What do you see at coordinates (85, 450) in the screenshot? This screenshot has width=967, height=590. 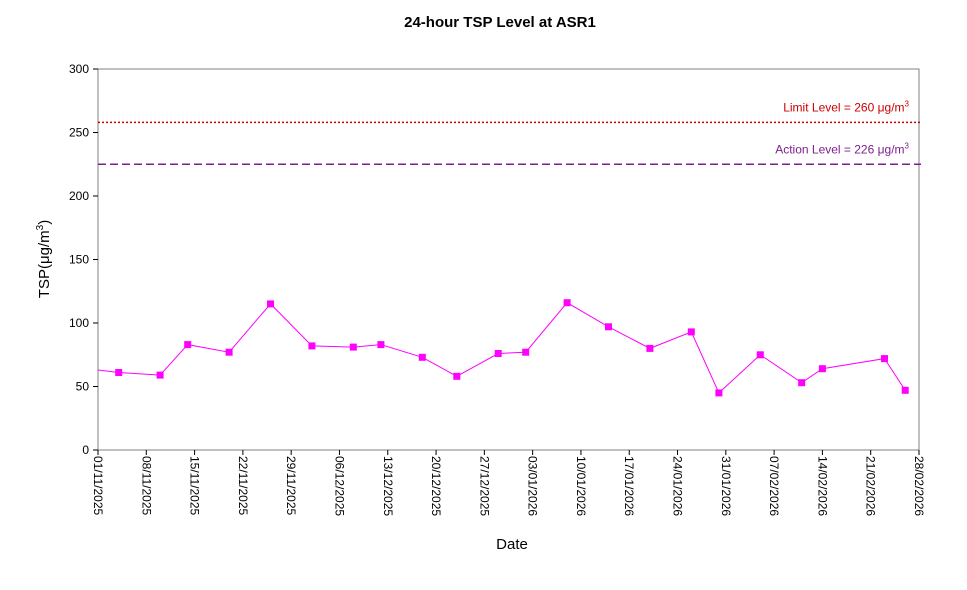 I see `y-tick-label: 0` at bounding box center [85, 450].